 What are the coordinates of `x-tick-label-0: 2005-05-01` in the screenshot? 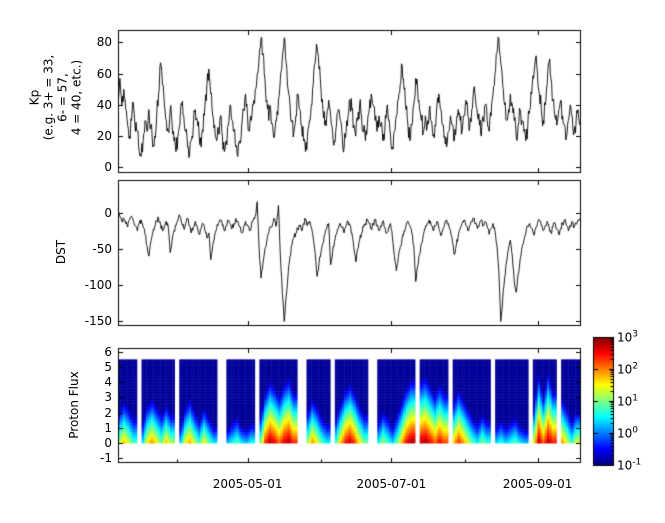 It's located at (247, 484).